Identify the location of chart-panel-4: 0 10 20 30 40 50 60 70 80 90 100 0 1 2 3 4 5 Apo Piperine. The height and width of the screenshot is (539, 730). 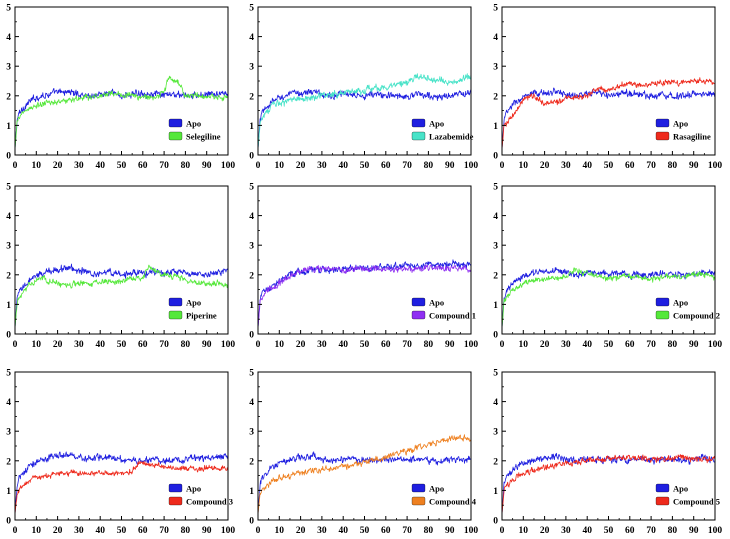
(120, 267).